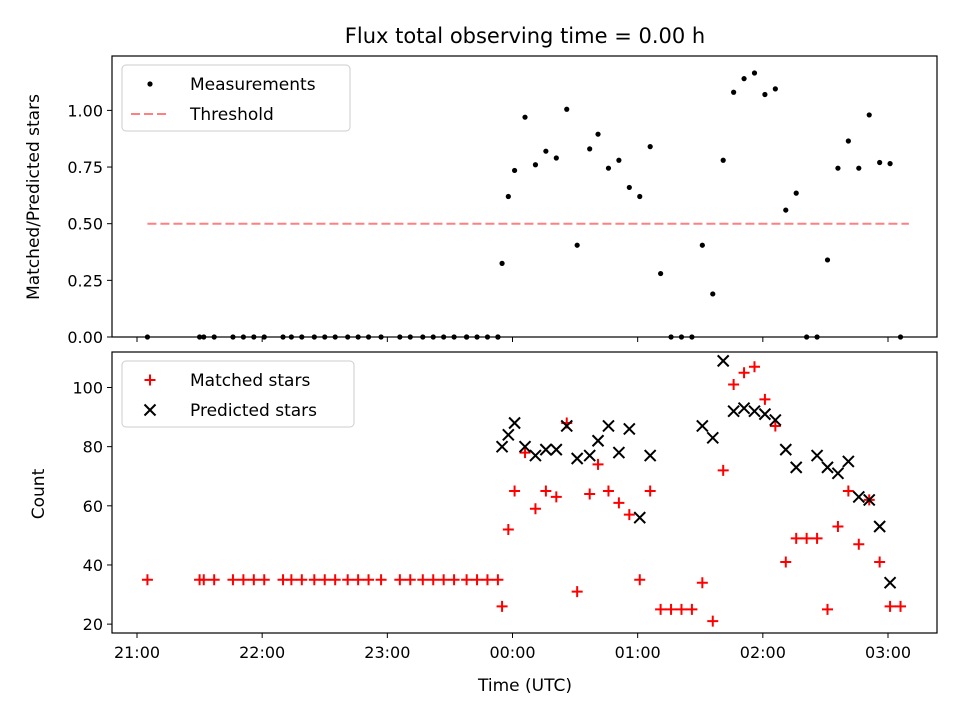  What do you see at coordinates (238, 394) in the screenshot?
I see `bottom-legend: Matched stars Predicted stars` at bounding box center [238, 394].